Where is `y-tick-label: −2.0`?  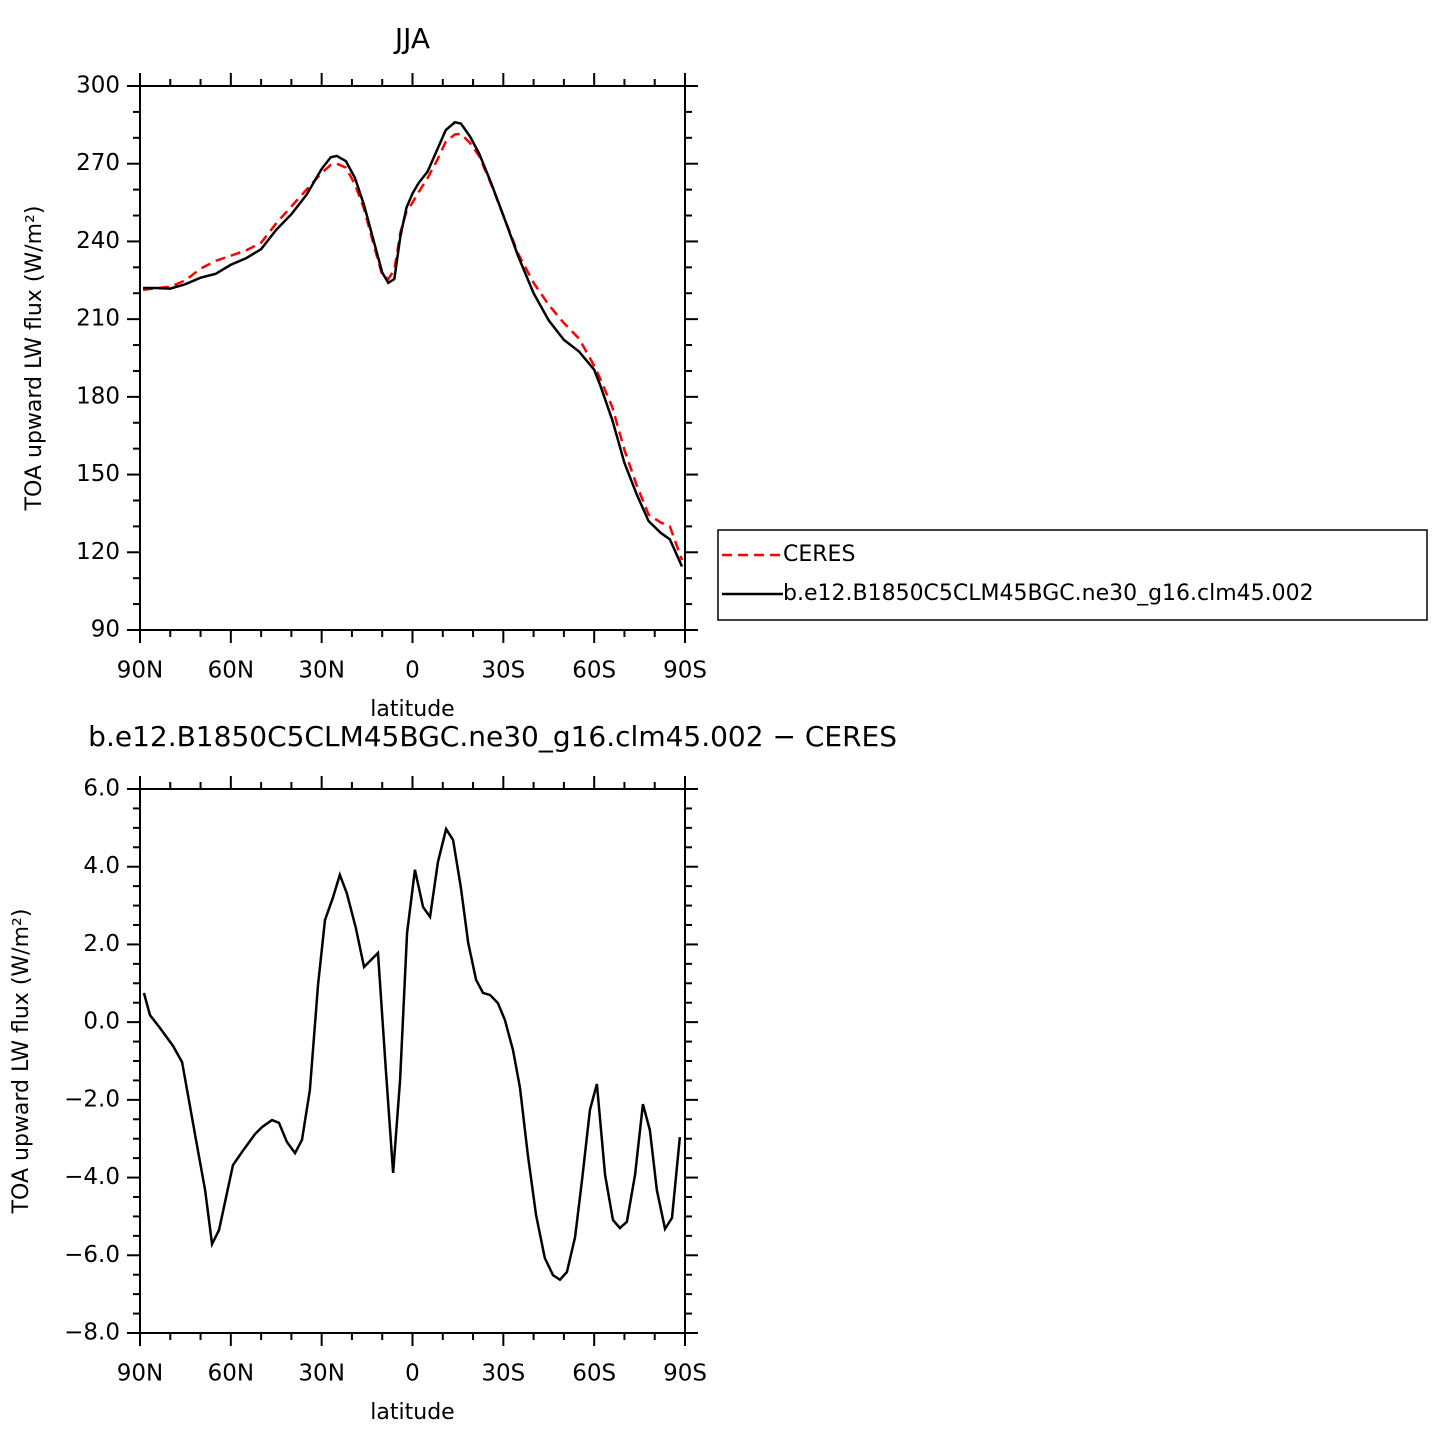 y-tick-label: −2.0 is located at coordinates (92, 1099).